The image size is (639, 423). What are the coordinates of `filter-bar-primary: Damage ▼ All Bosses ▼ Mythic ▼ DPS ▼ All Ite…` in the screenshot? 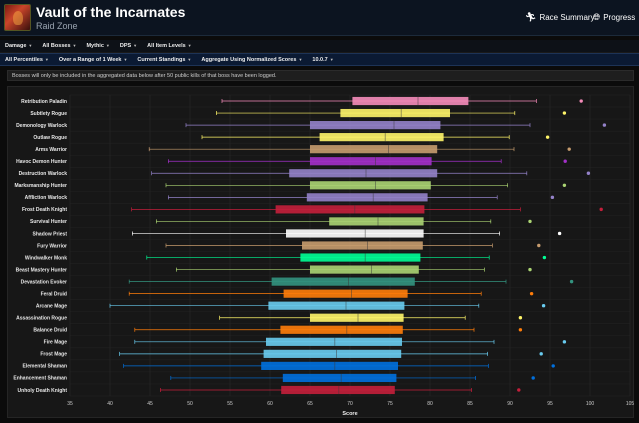 It's located at (319, 46).